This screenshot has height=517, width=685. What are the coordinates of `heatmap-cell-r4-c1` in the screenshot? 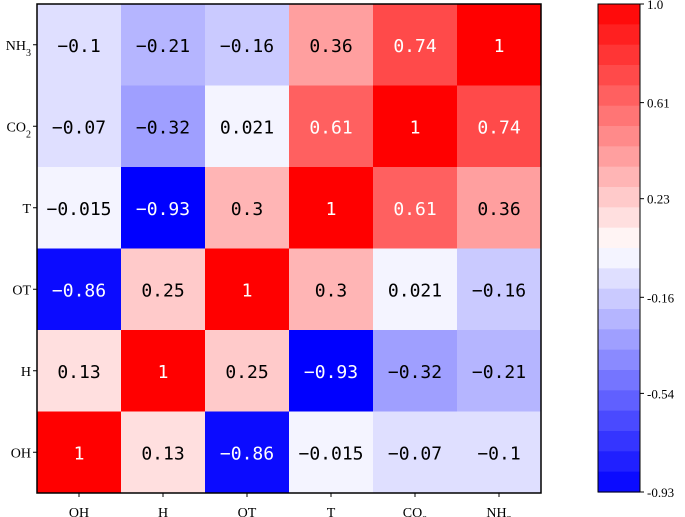 It's located at (163, 371).